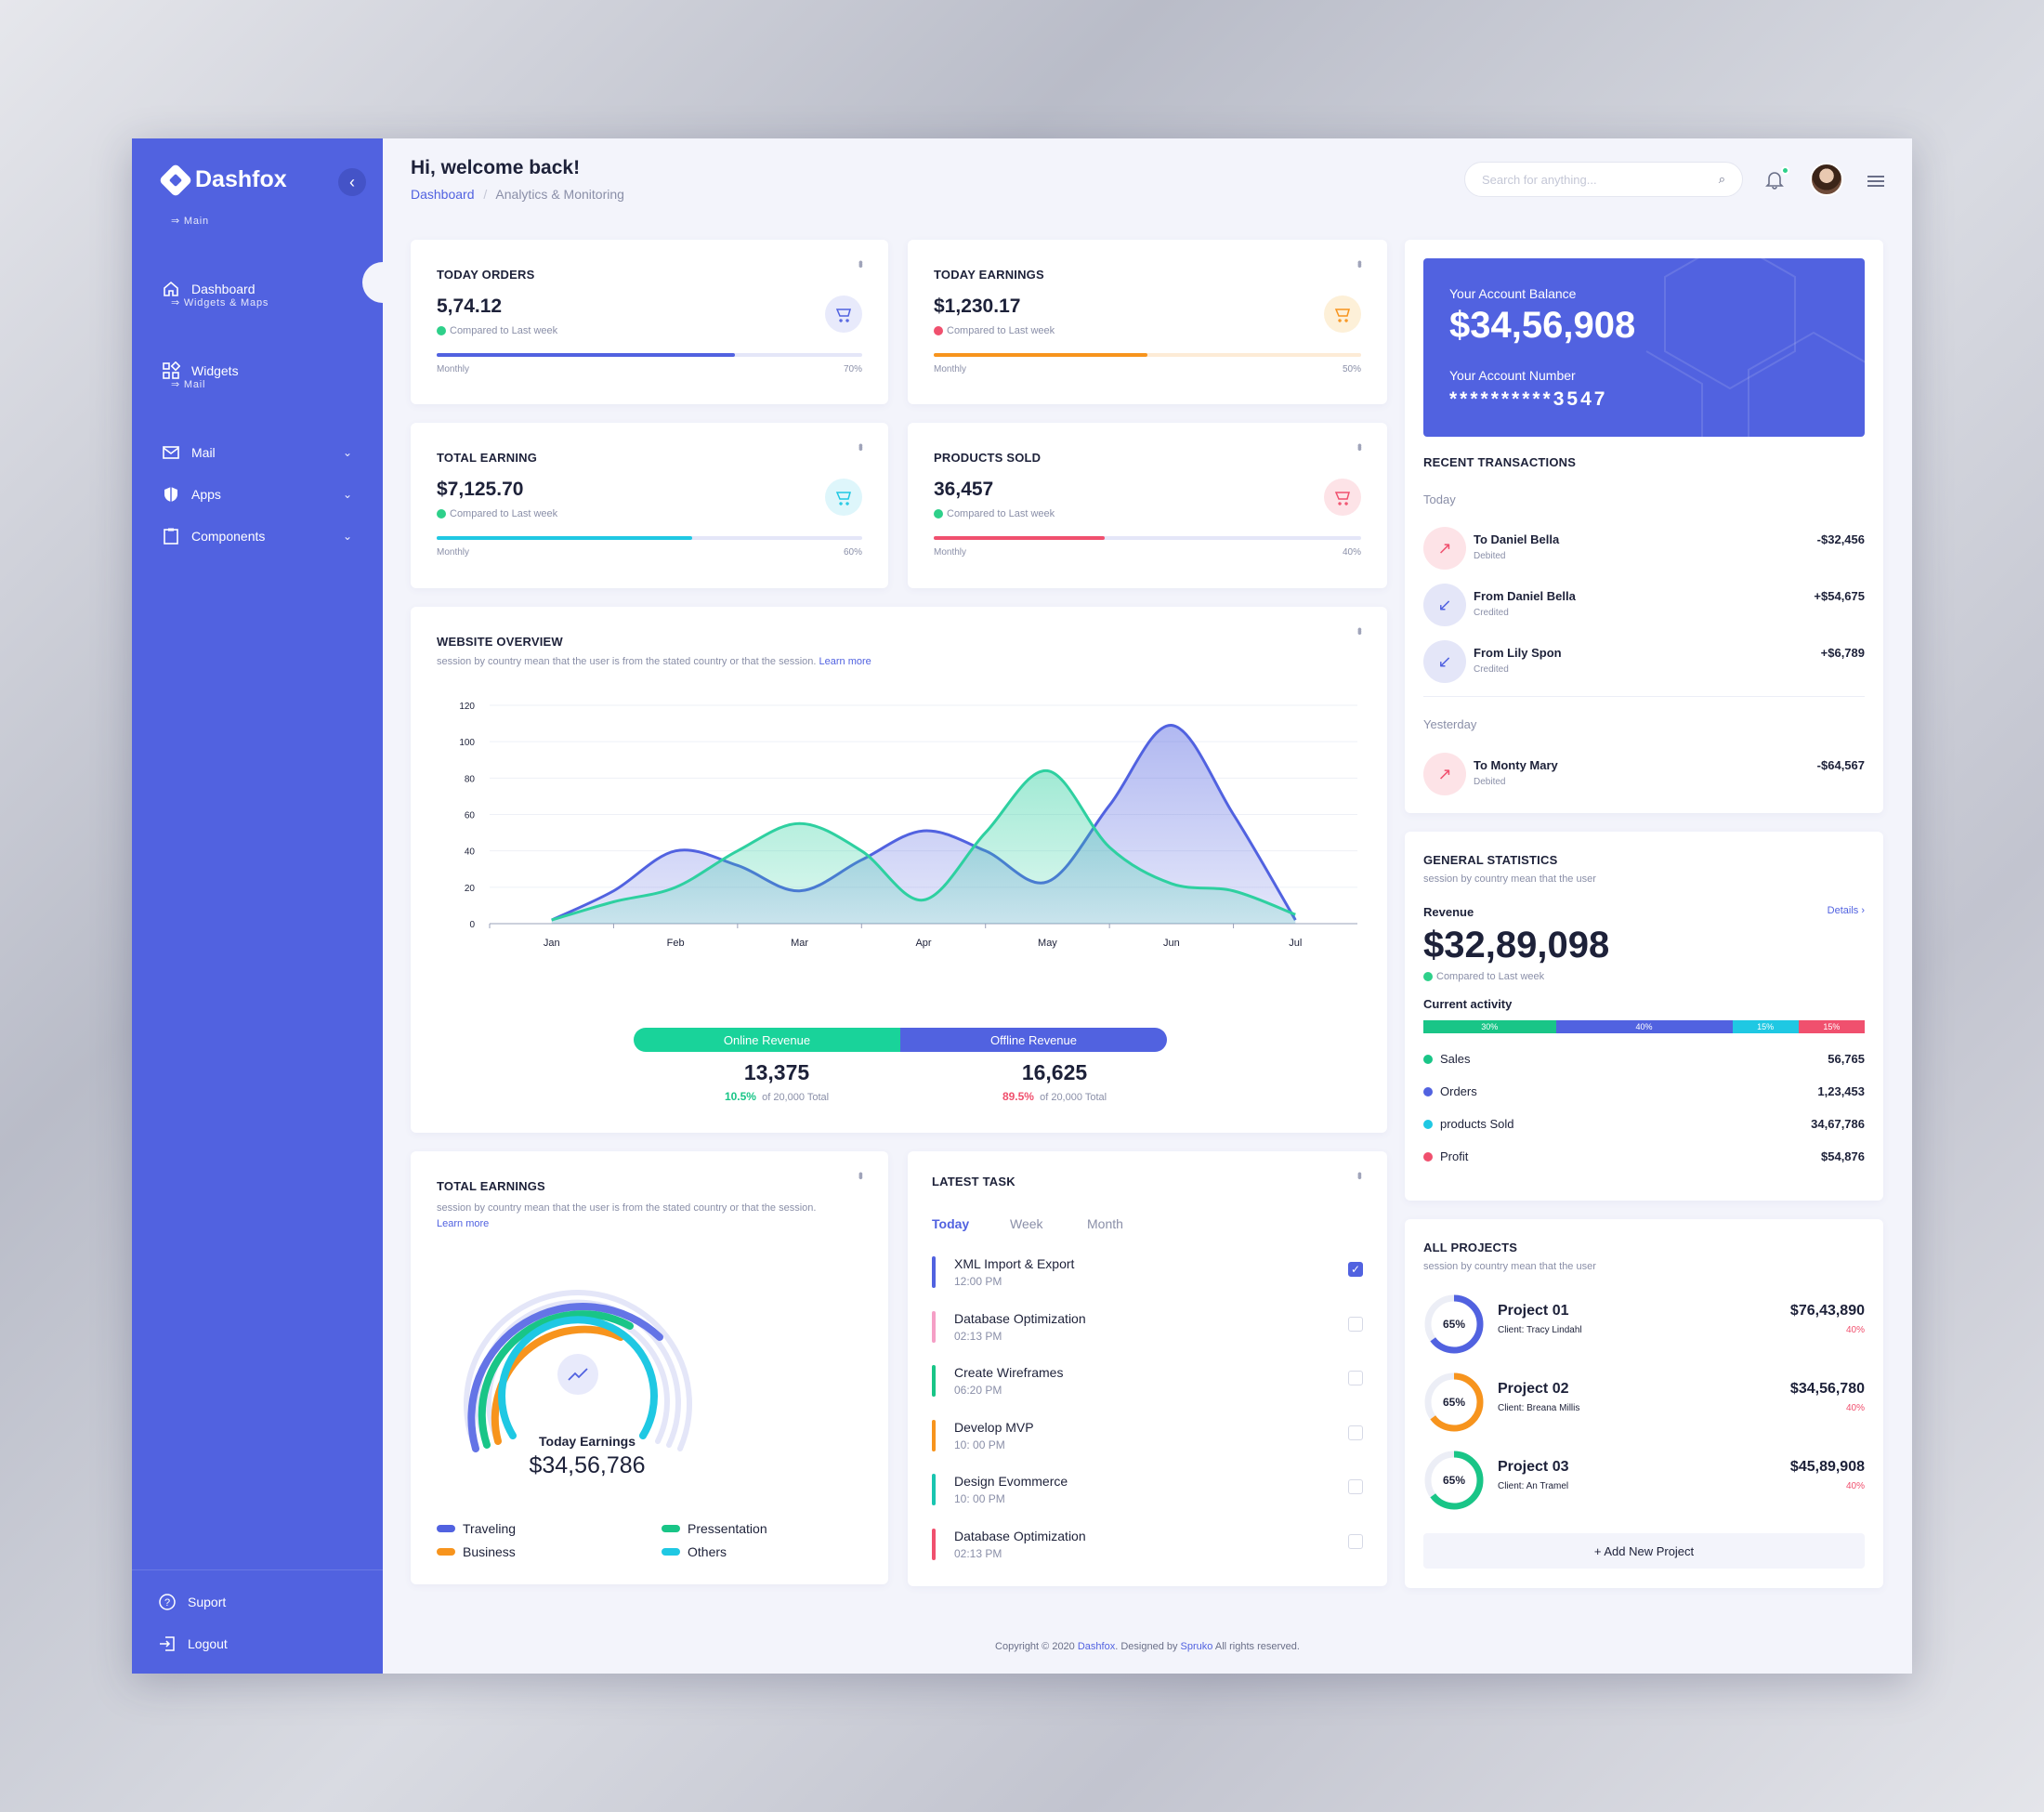  What do you see at coordinates (443, 194) in the screenshot?
I see `breadcrumb-dashboard: Dashboard` at bounding box center [443, 194].